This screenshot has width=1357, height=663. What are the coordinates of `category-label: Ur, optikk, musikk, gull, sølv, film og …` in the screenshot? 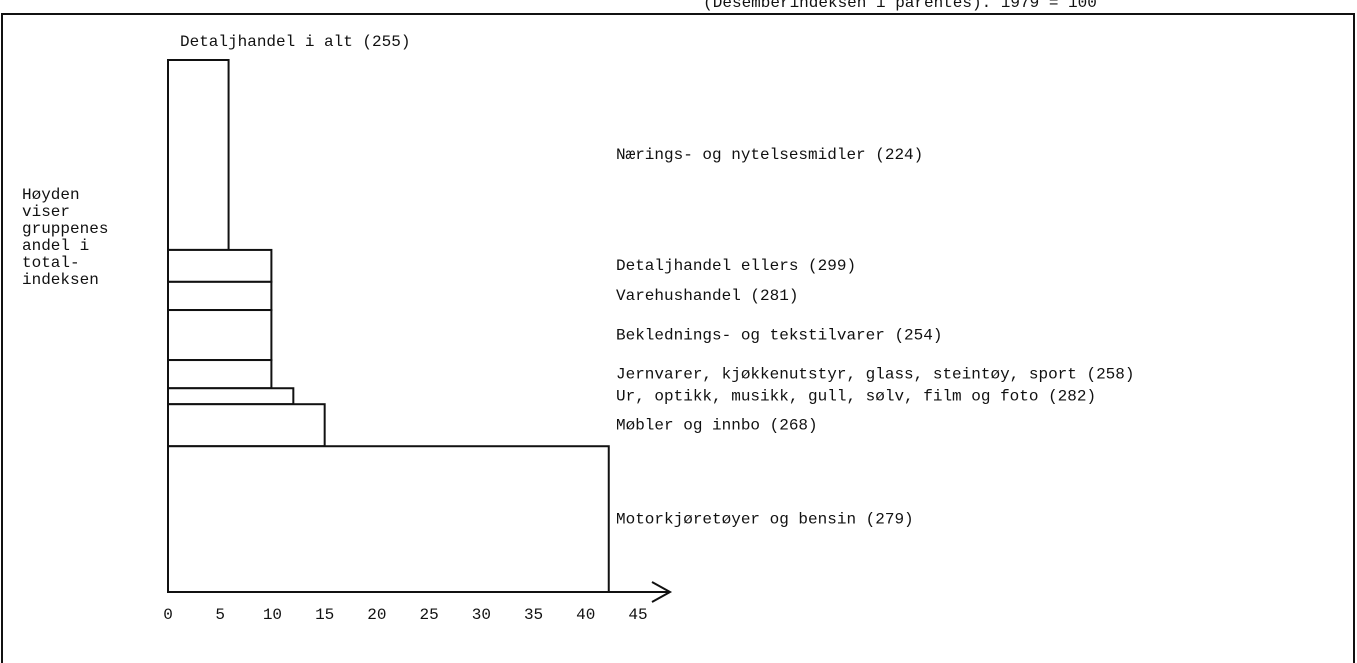 It's located at (856, 396).